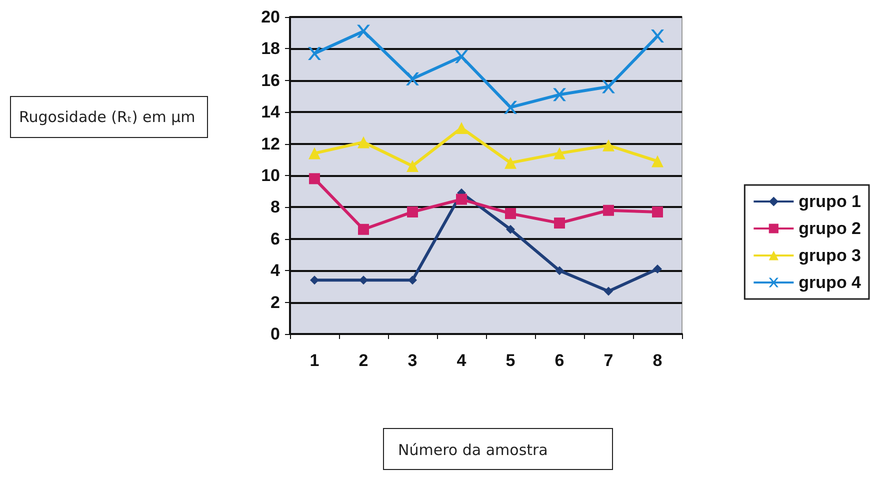 Image resolution: width=877 pixels, height=484 pixels. Describe the element at coordinates (498, 449) in the screenshot. I see `x-axis-title: Número da amostra` at that location.